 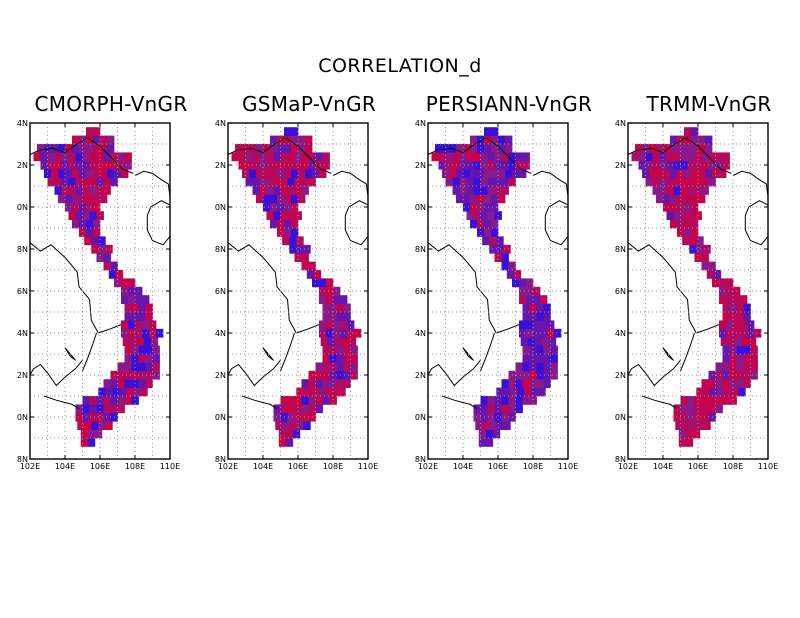 What do you see at coordinates (420, 459) in the screenshot?
I see `y-tick-label: 8N` at bounding box center [420, 459].